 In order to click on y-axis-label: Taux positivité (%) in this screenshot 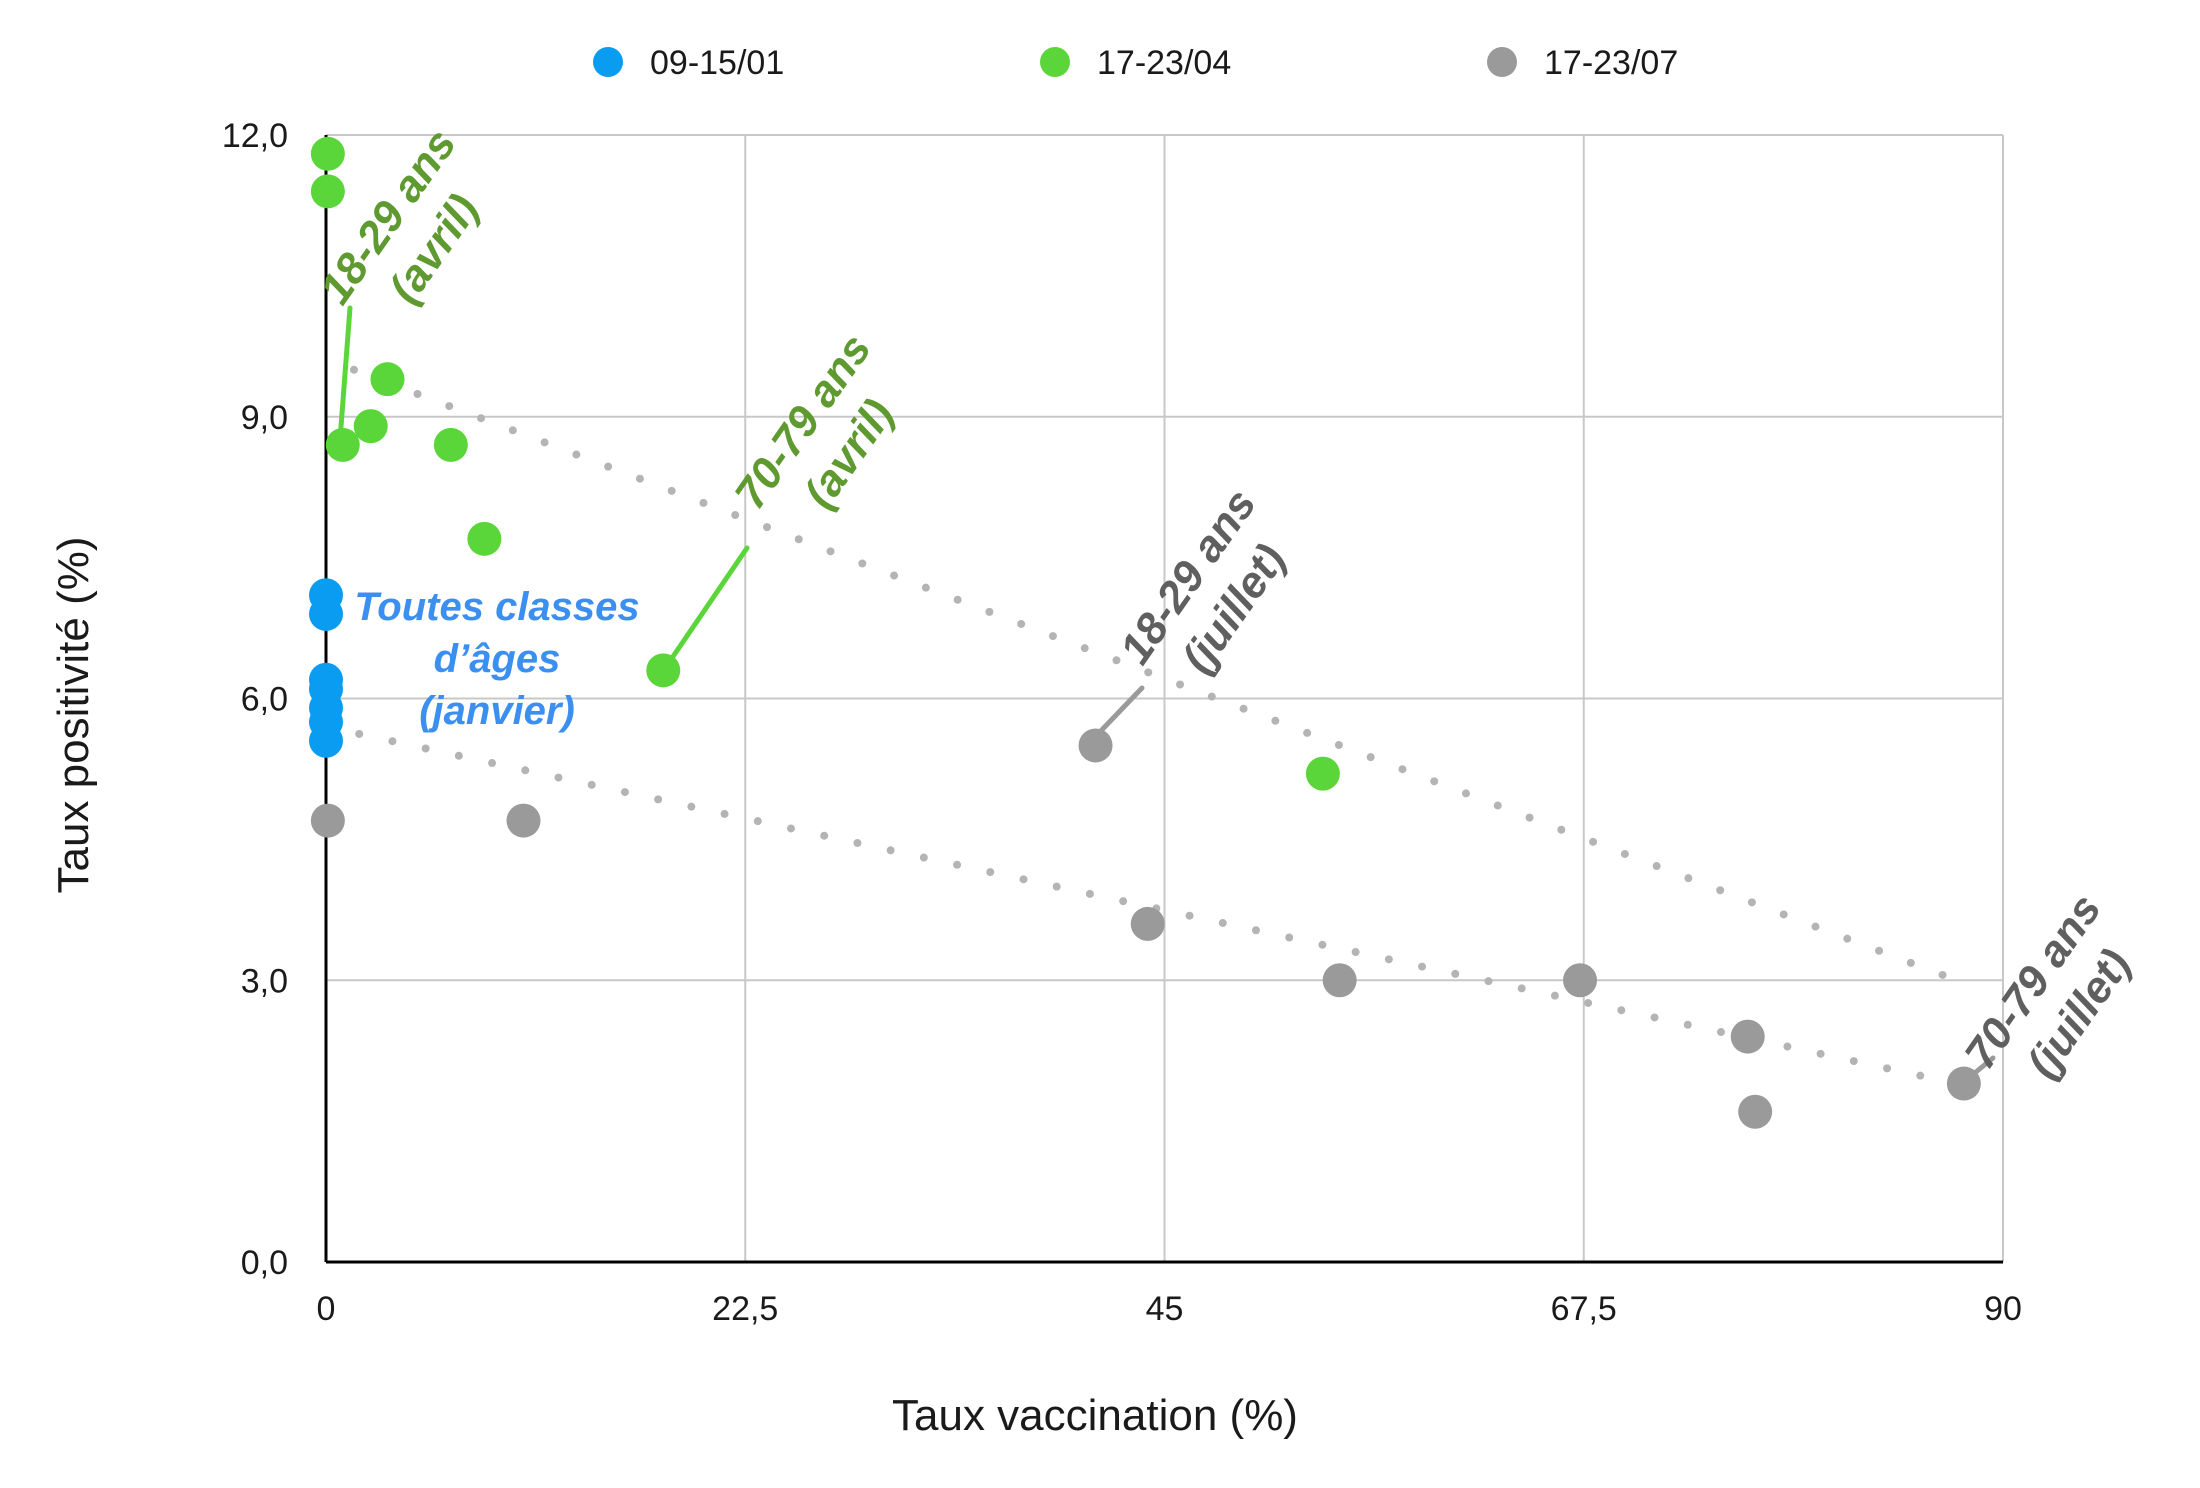, I will do `click(73, 714)`.